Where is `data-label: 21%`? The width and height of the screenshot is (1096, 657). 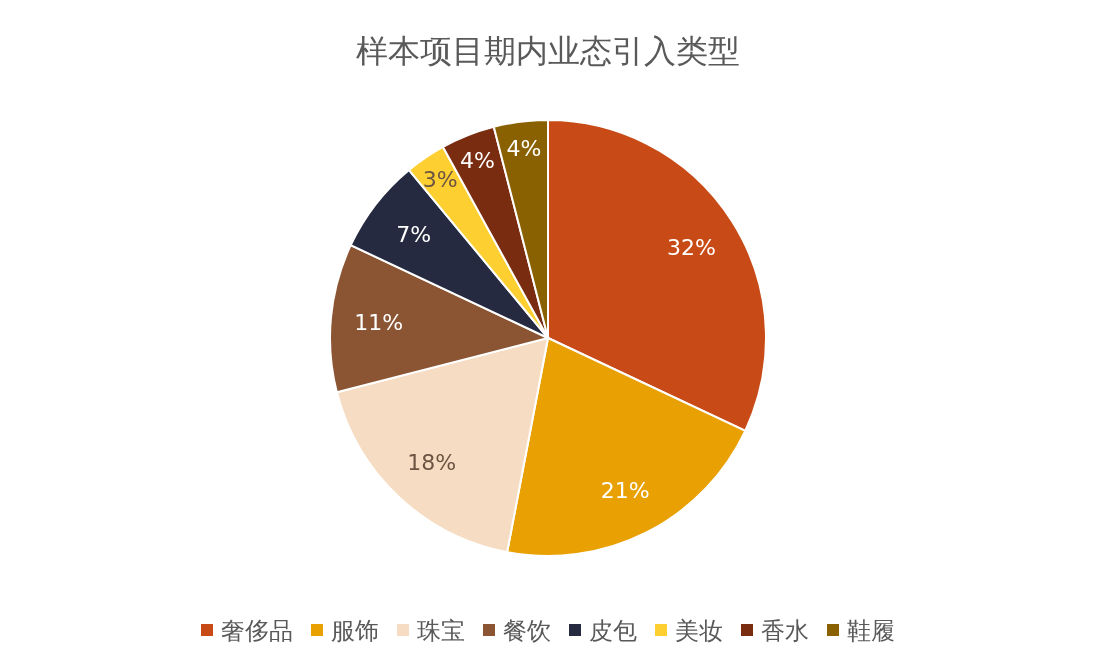
data-label: 21% is located at coordinates (625, 490).